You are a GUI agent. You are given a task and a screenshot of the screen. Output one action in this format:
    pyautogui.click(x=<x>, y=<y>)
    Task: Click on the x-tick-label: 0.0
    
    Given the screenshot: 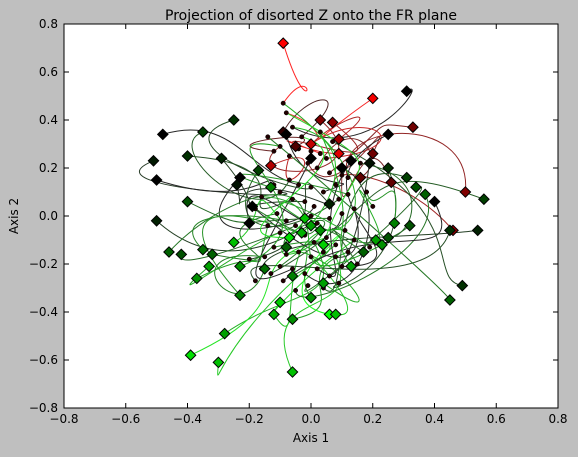 What is the action you would take?
    pyautogui.click(x=310, y=419)
    